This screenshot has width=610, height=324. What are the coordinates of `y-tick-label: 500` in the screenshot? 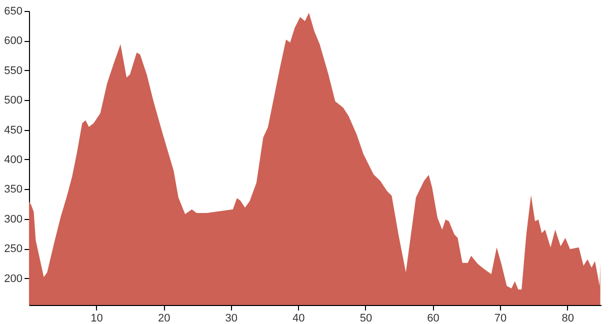 It's located at (13, 100).